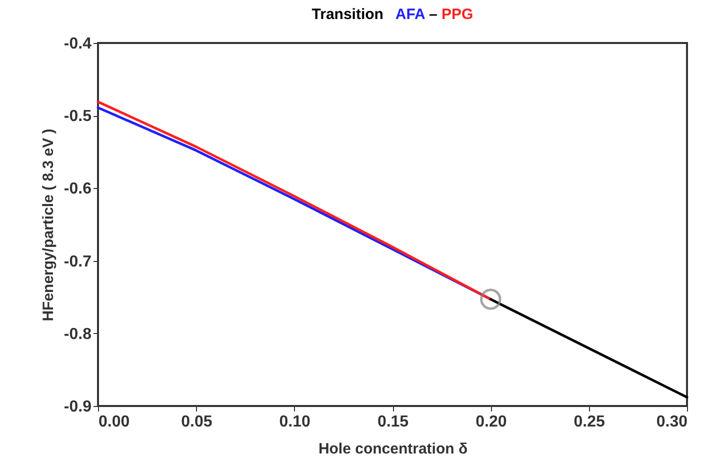  What do you see at coordinates (672, 422) in the screenshot?
I see `x-tick-label: 0.30` at bounding box center [672, 422].